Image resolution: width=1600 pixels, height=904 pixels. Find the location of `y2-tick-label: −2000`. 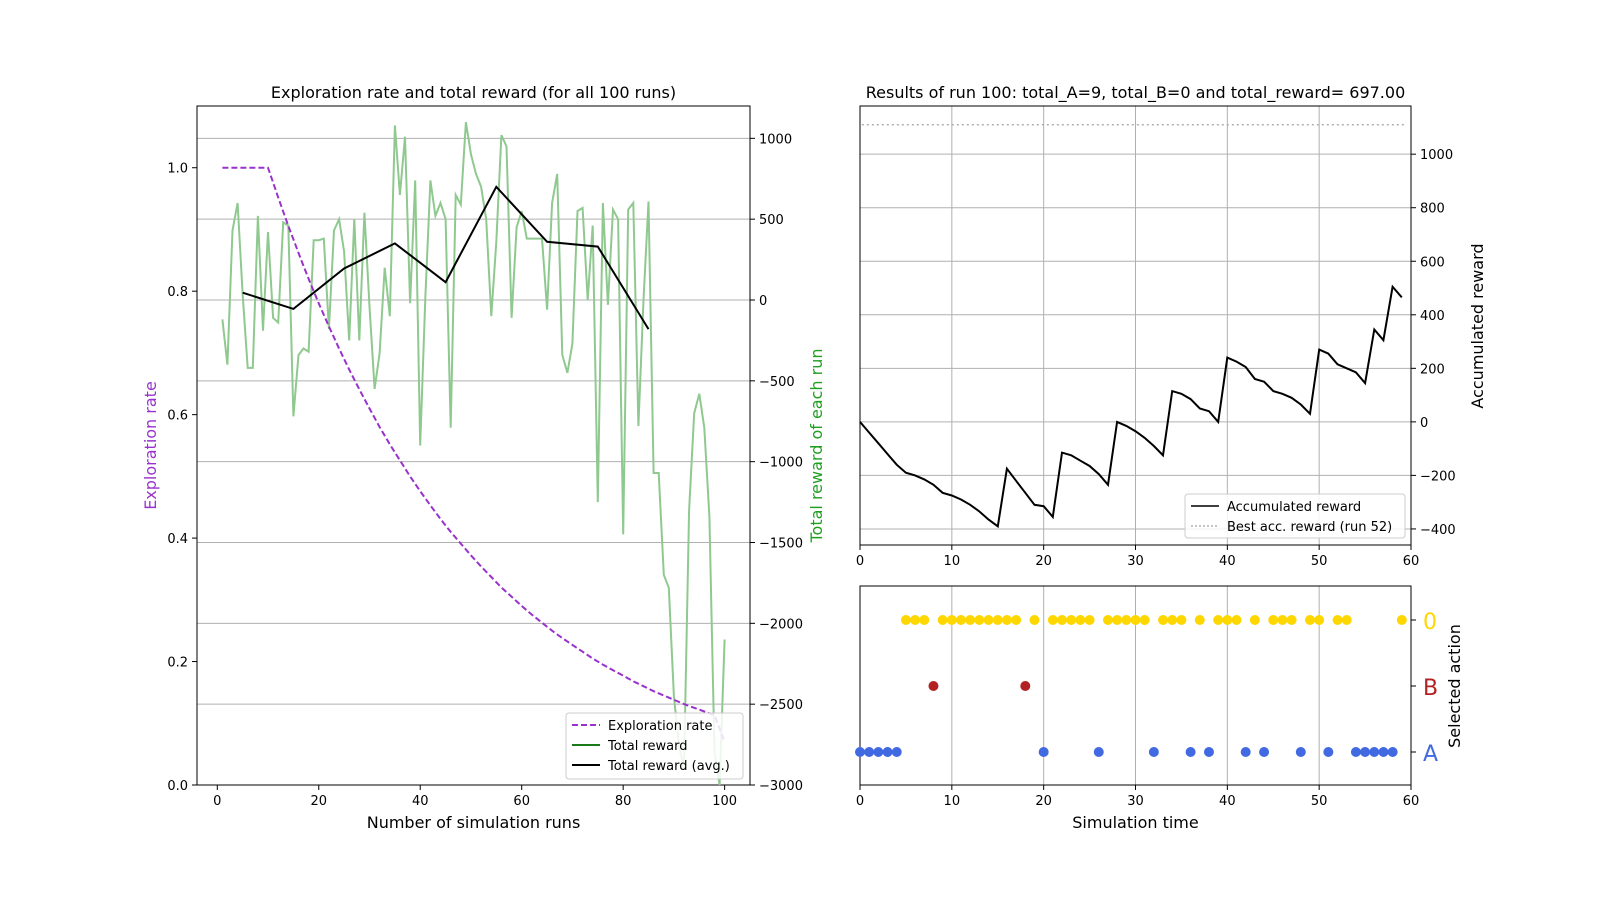

y2-tick-label: −2000 is located at coordinates (781, 624).